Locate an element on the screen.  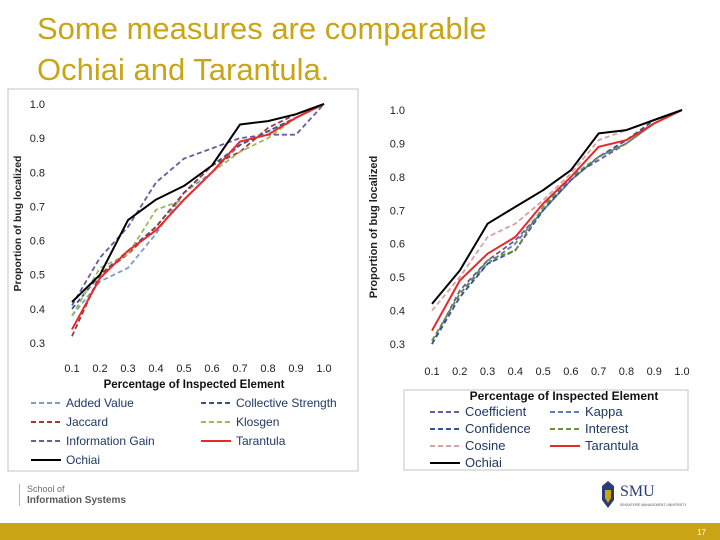
title-line-1: Some measures are comparable is located at coordinates (262, 28).